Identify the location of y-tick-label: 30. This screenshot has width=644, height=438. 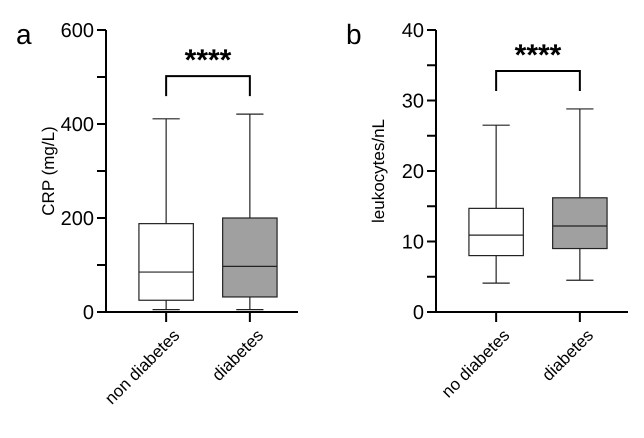
(413, 101).